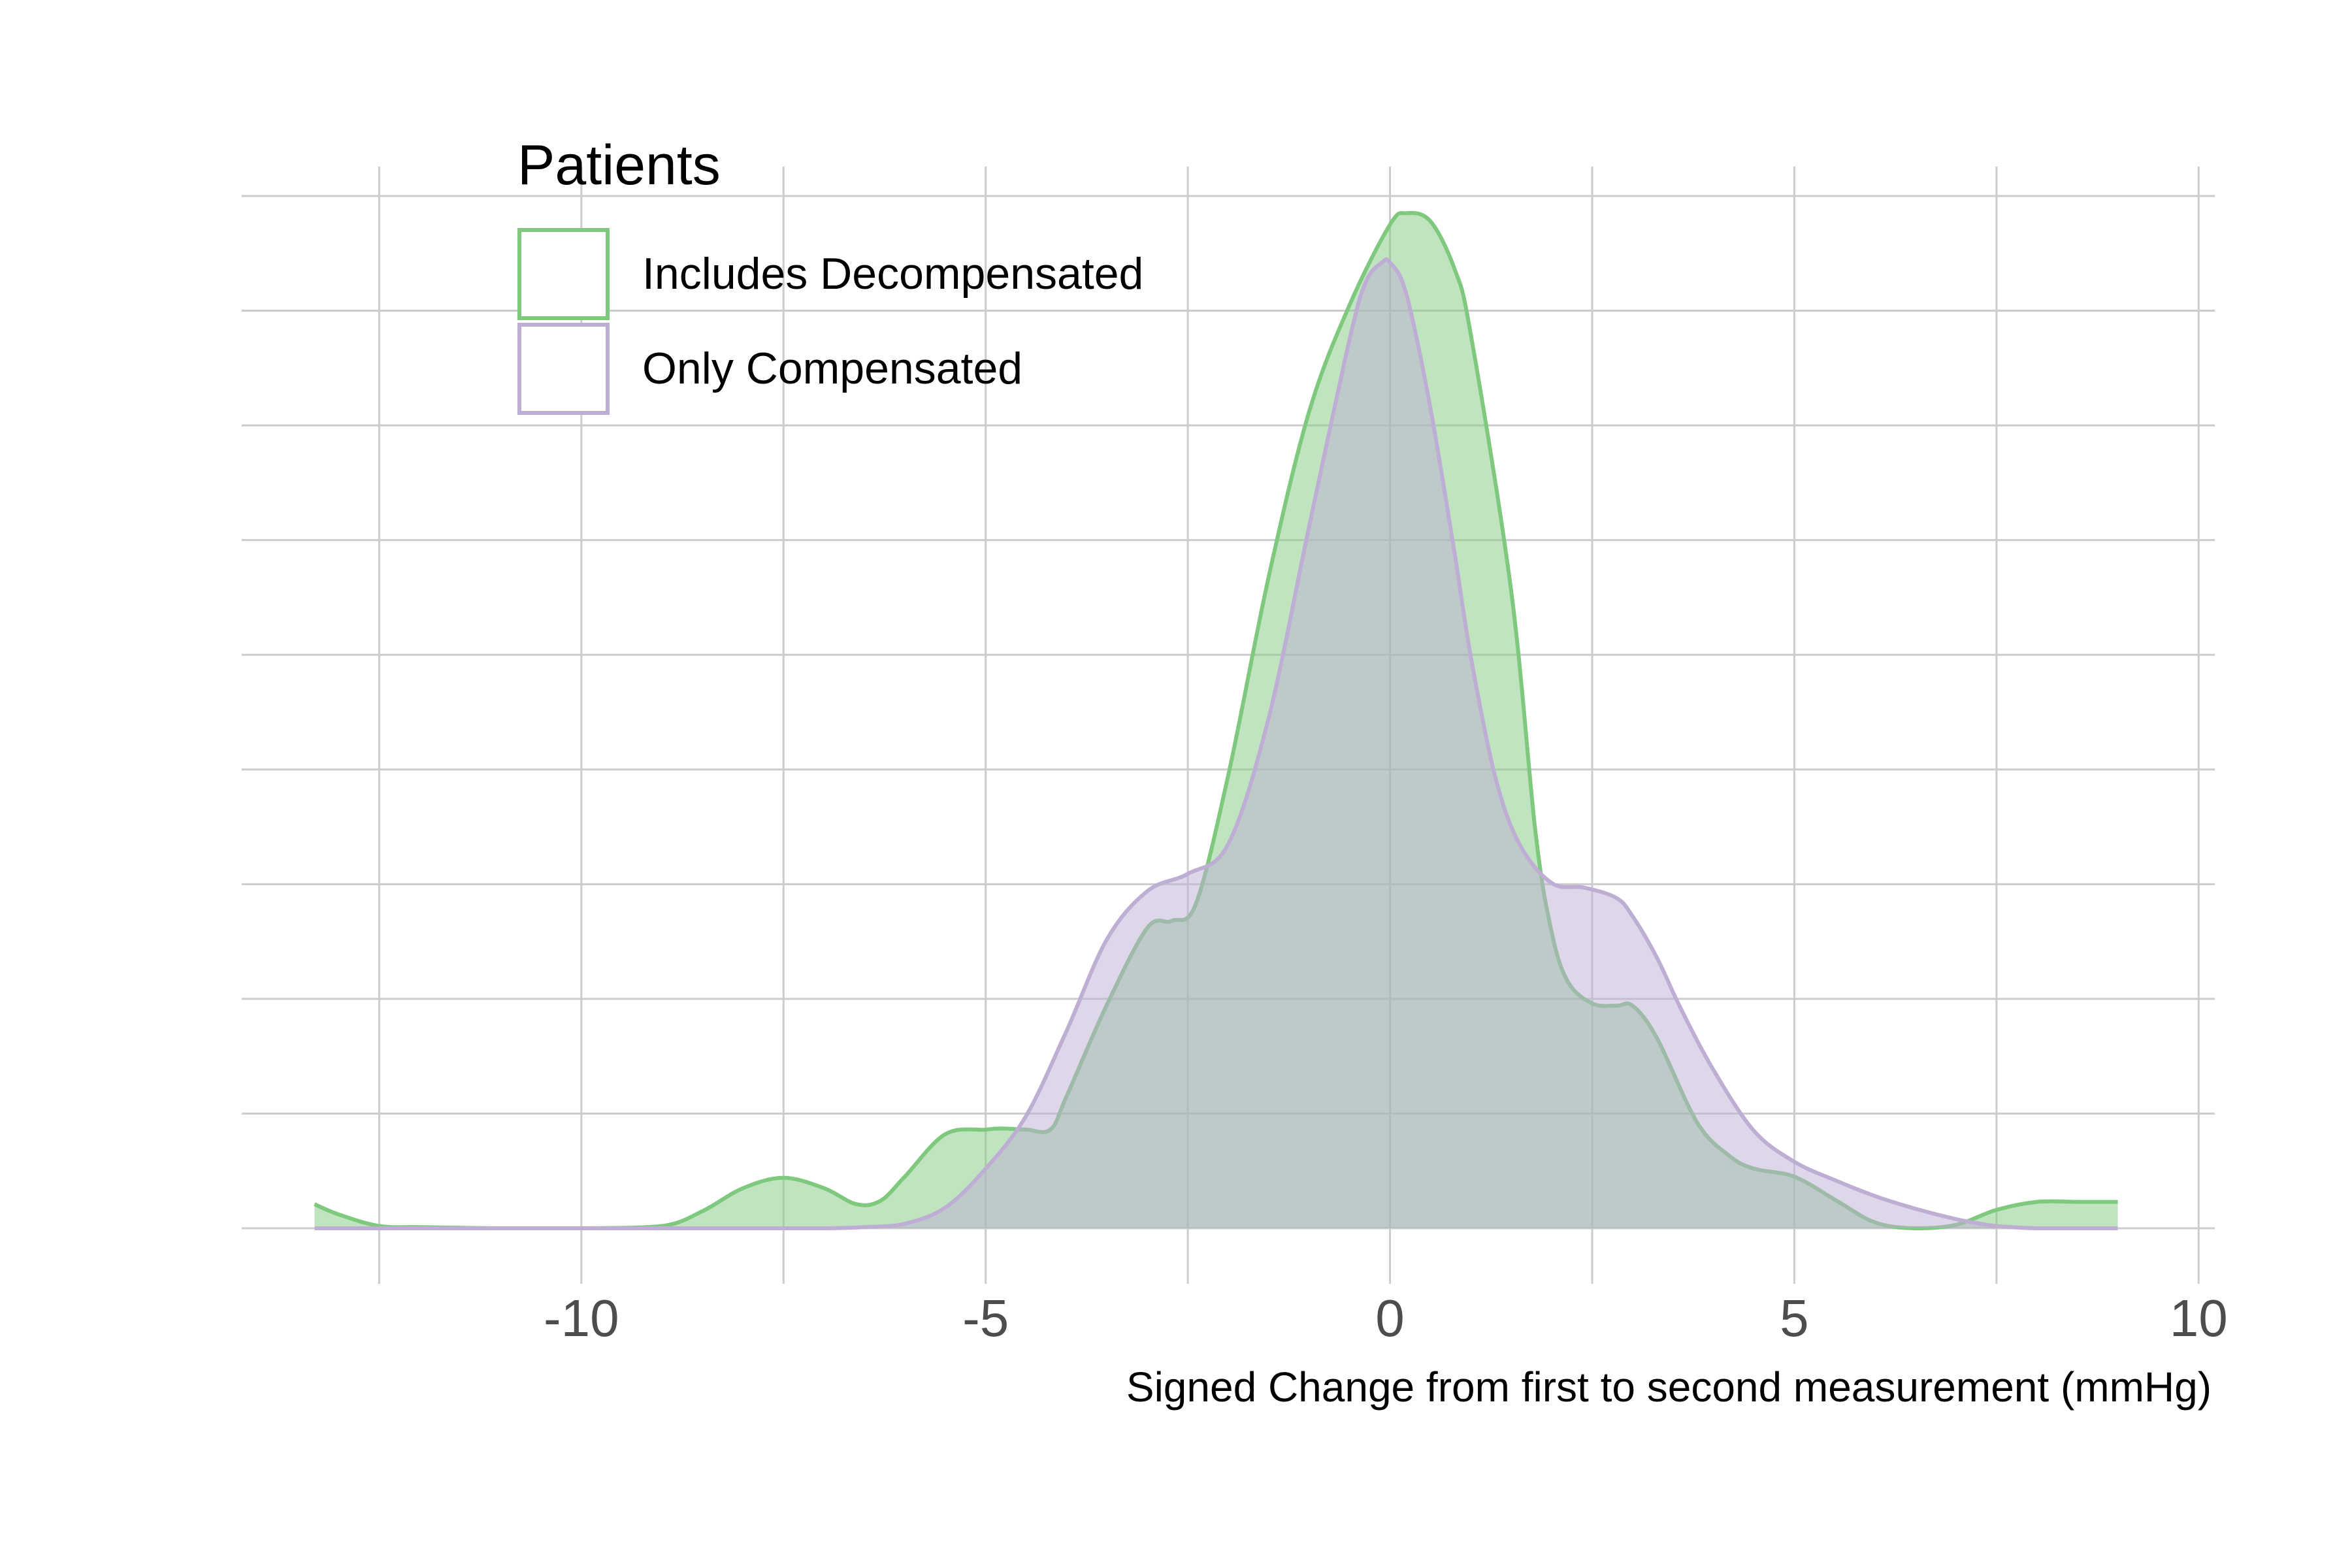 This screenshot has height=1568, width=2352. Describe the element at coordinates (563, 369) in the screenshot. I see `legend-key-only-compensated` at that location.